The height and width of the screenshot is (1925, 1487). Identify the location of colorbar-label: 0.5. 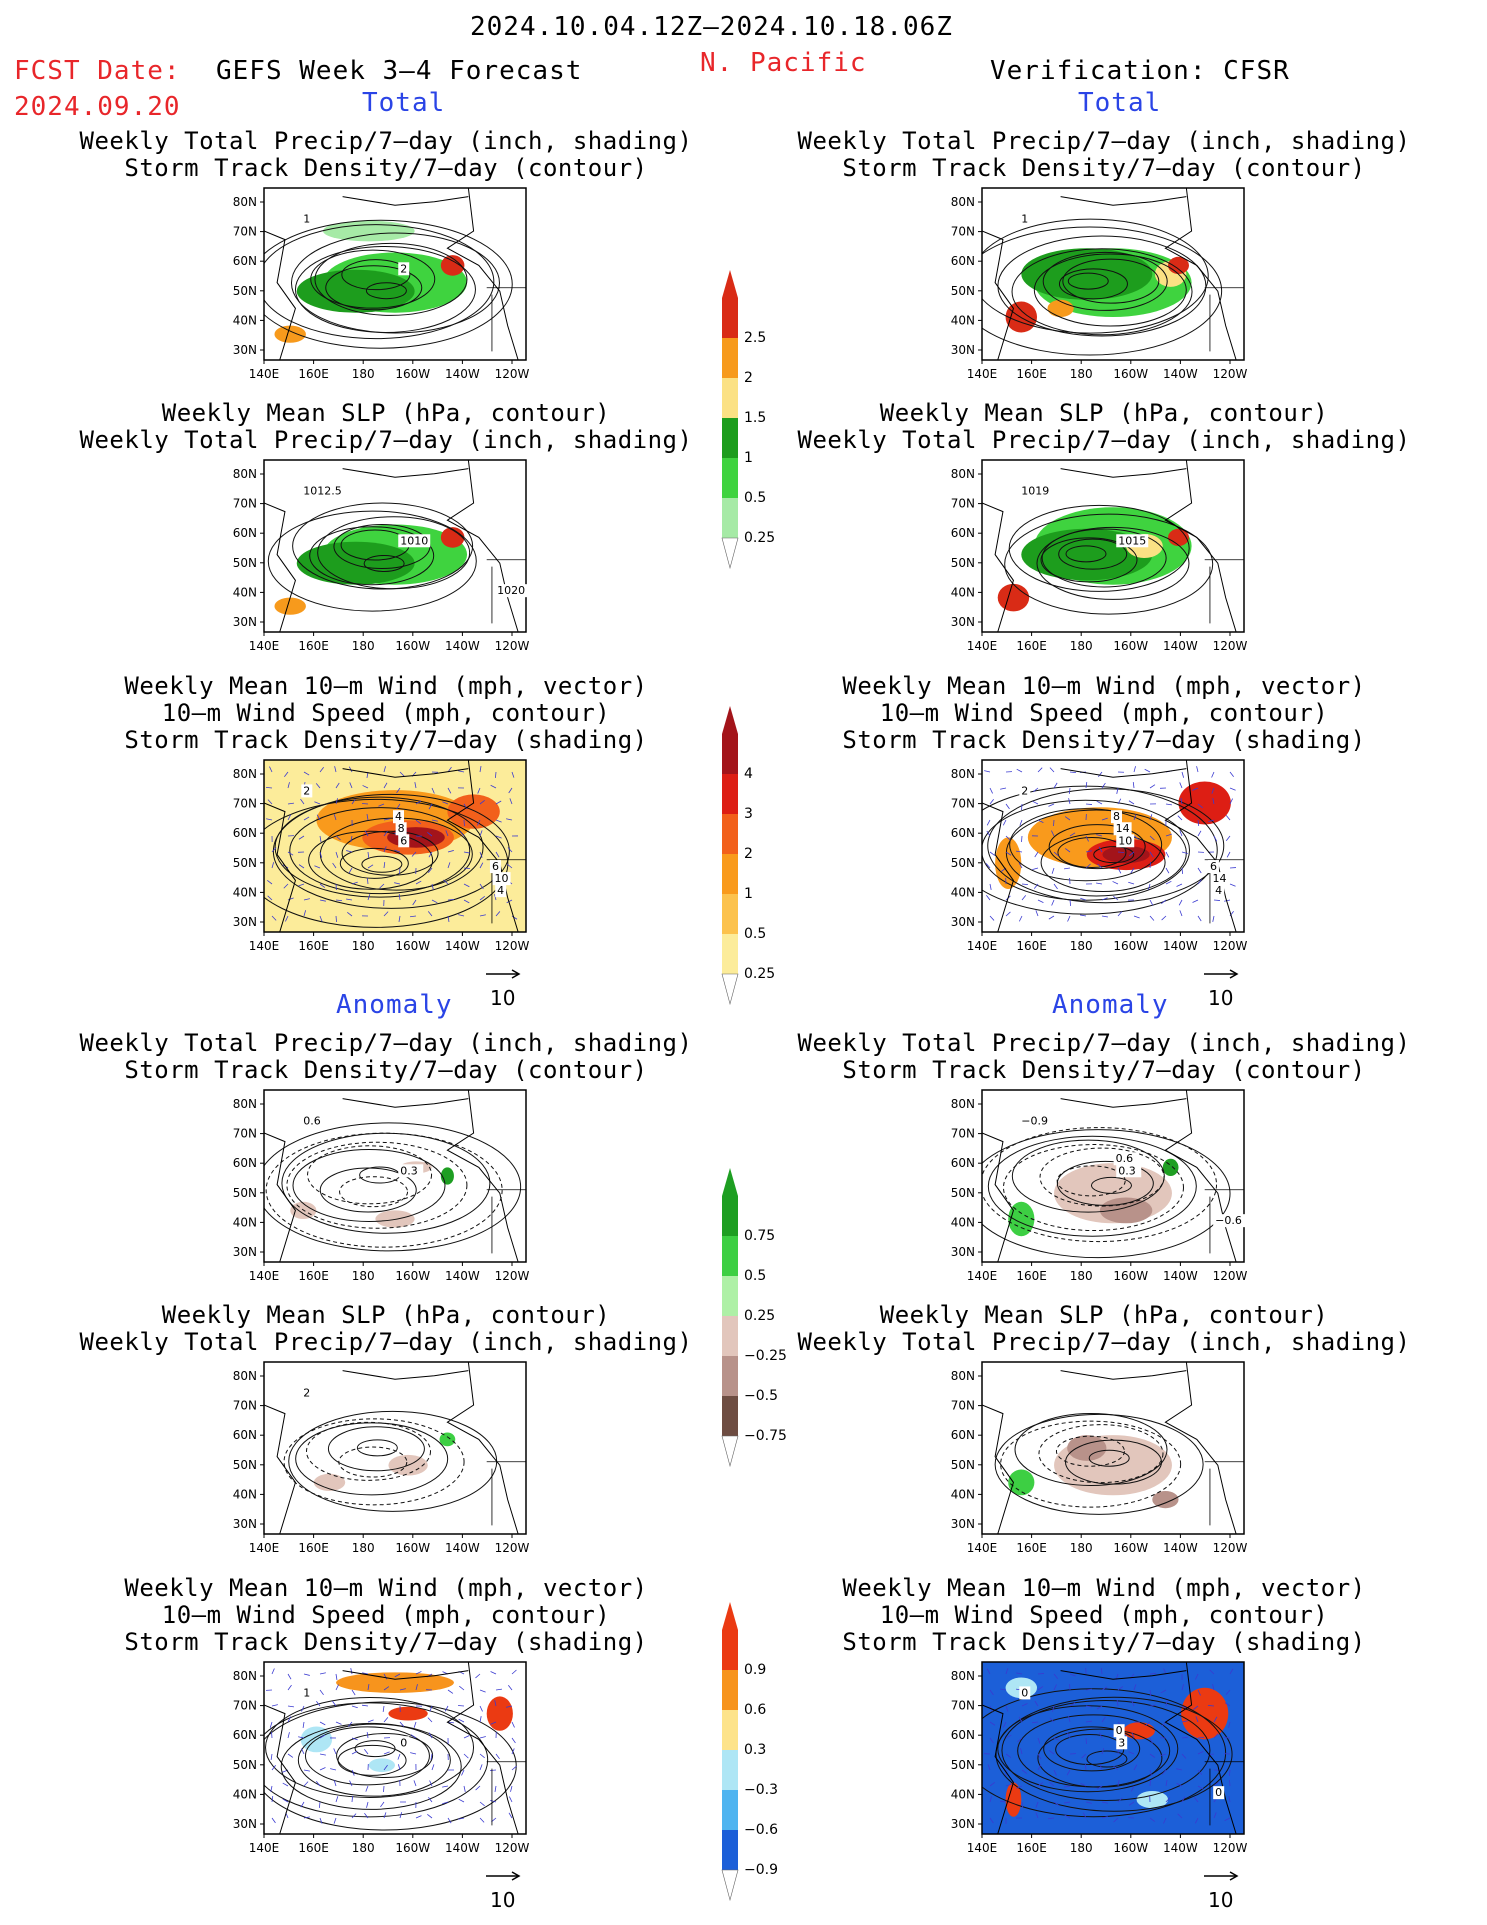
(755, 1276).